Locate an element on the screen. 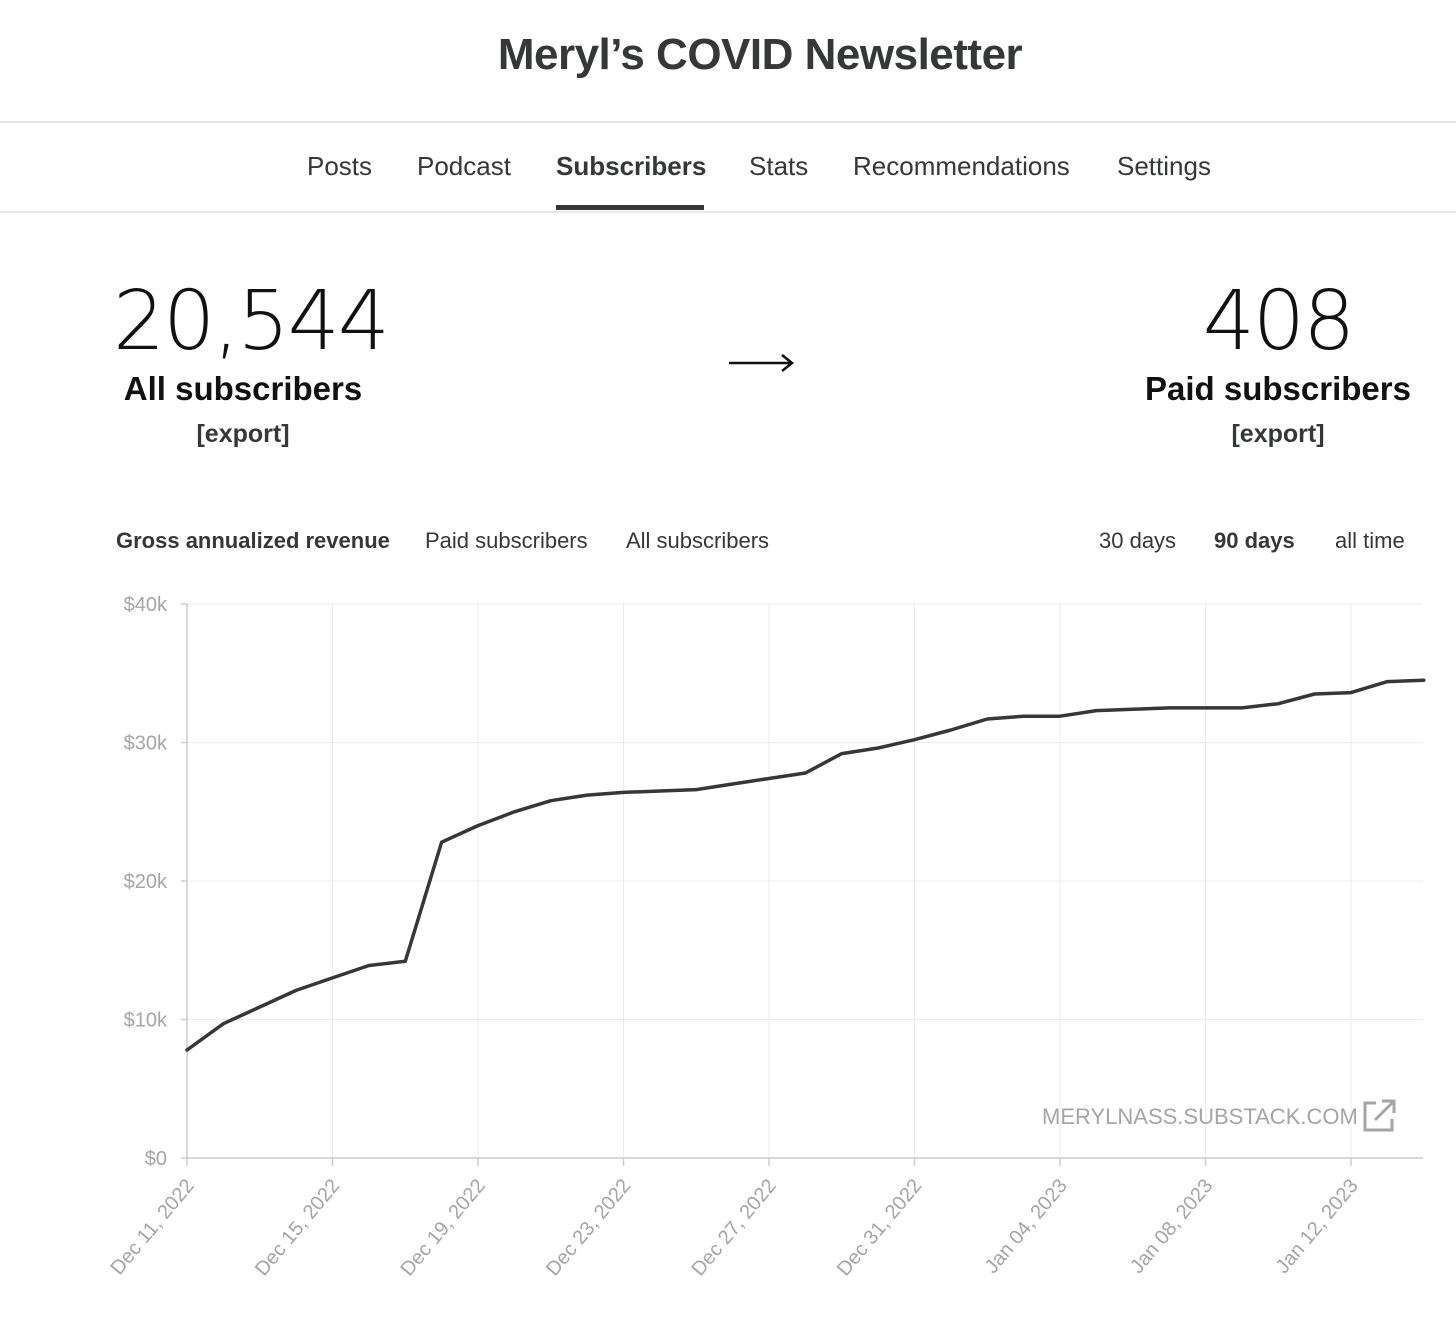 This screenshot has height=1323, width=1456. substack-url-watermark: MERYLNASS.SUBSTACK.COM is located at coordinates (1200, 1116).